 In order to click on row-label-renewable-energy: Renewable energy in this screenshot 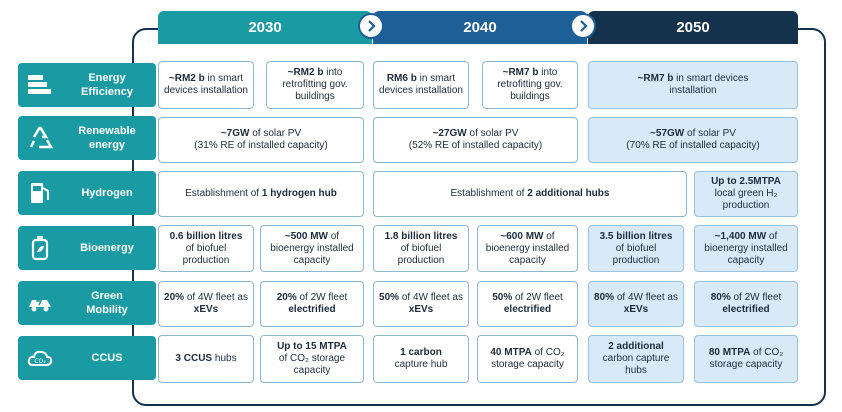, I will do `click(87, 138)`.